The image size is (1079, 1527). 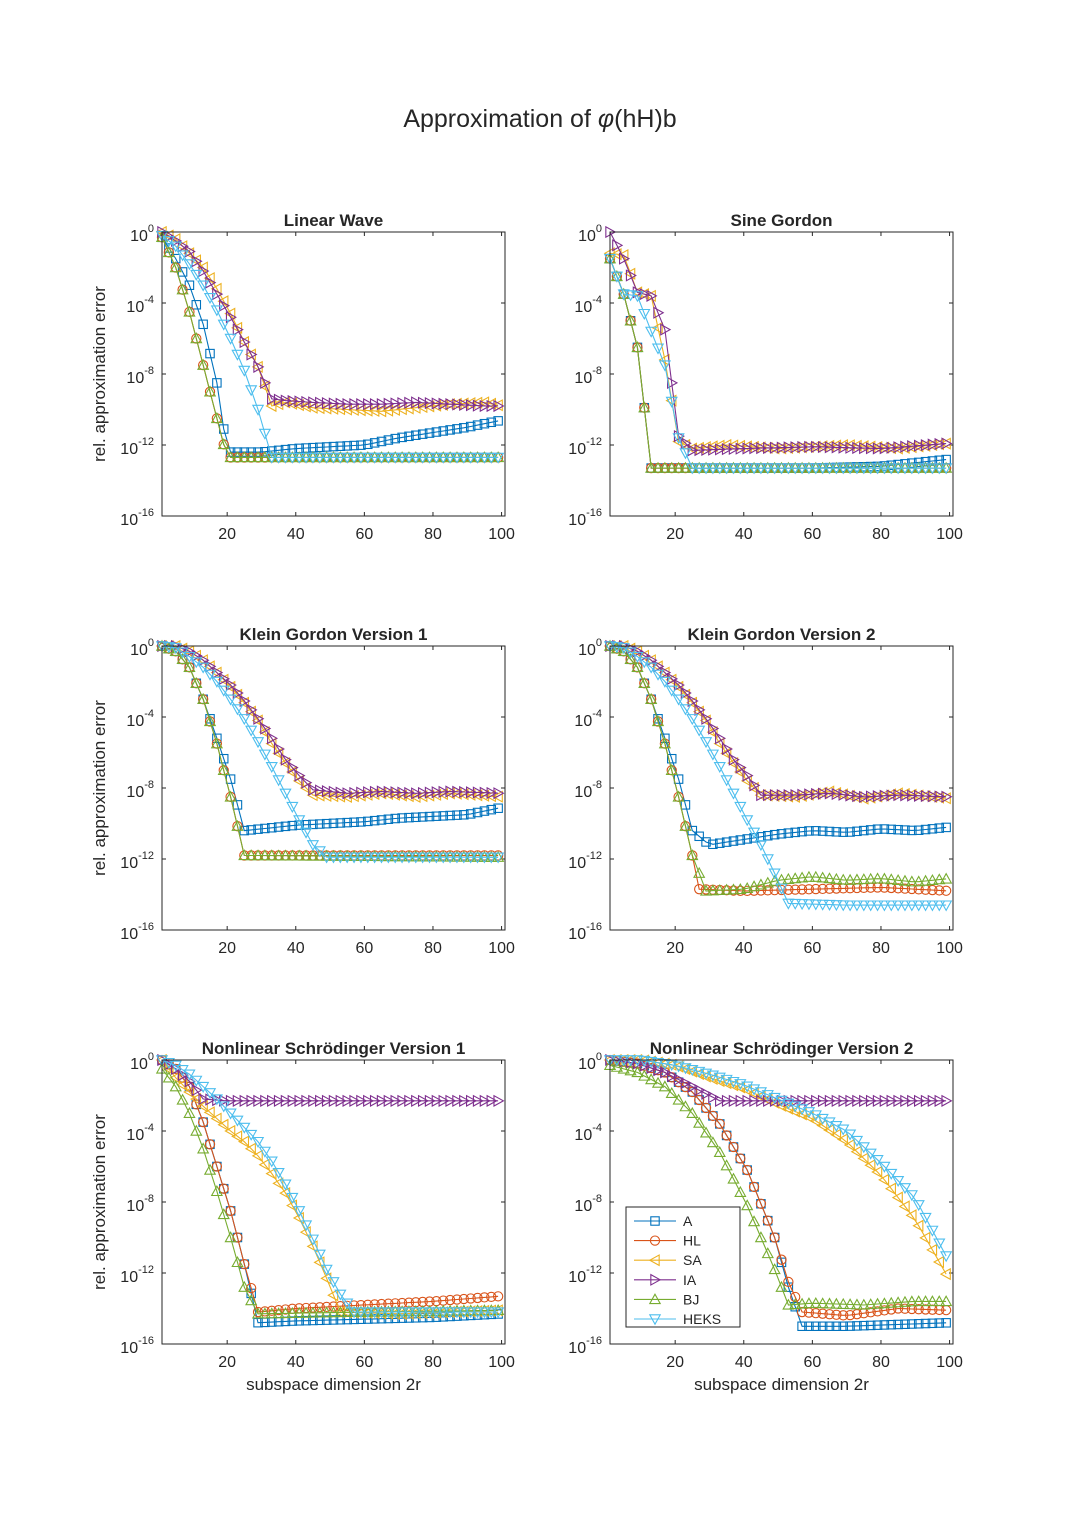 I want to click on axes-frame, so click(x=781, y=788).